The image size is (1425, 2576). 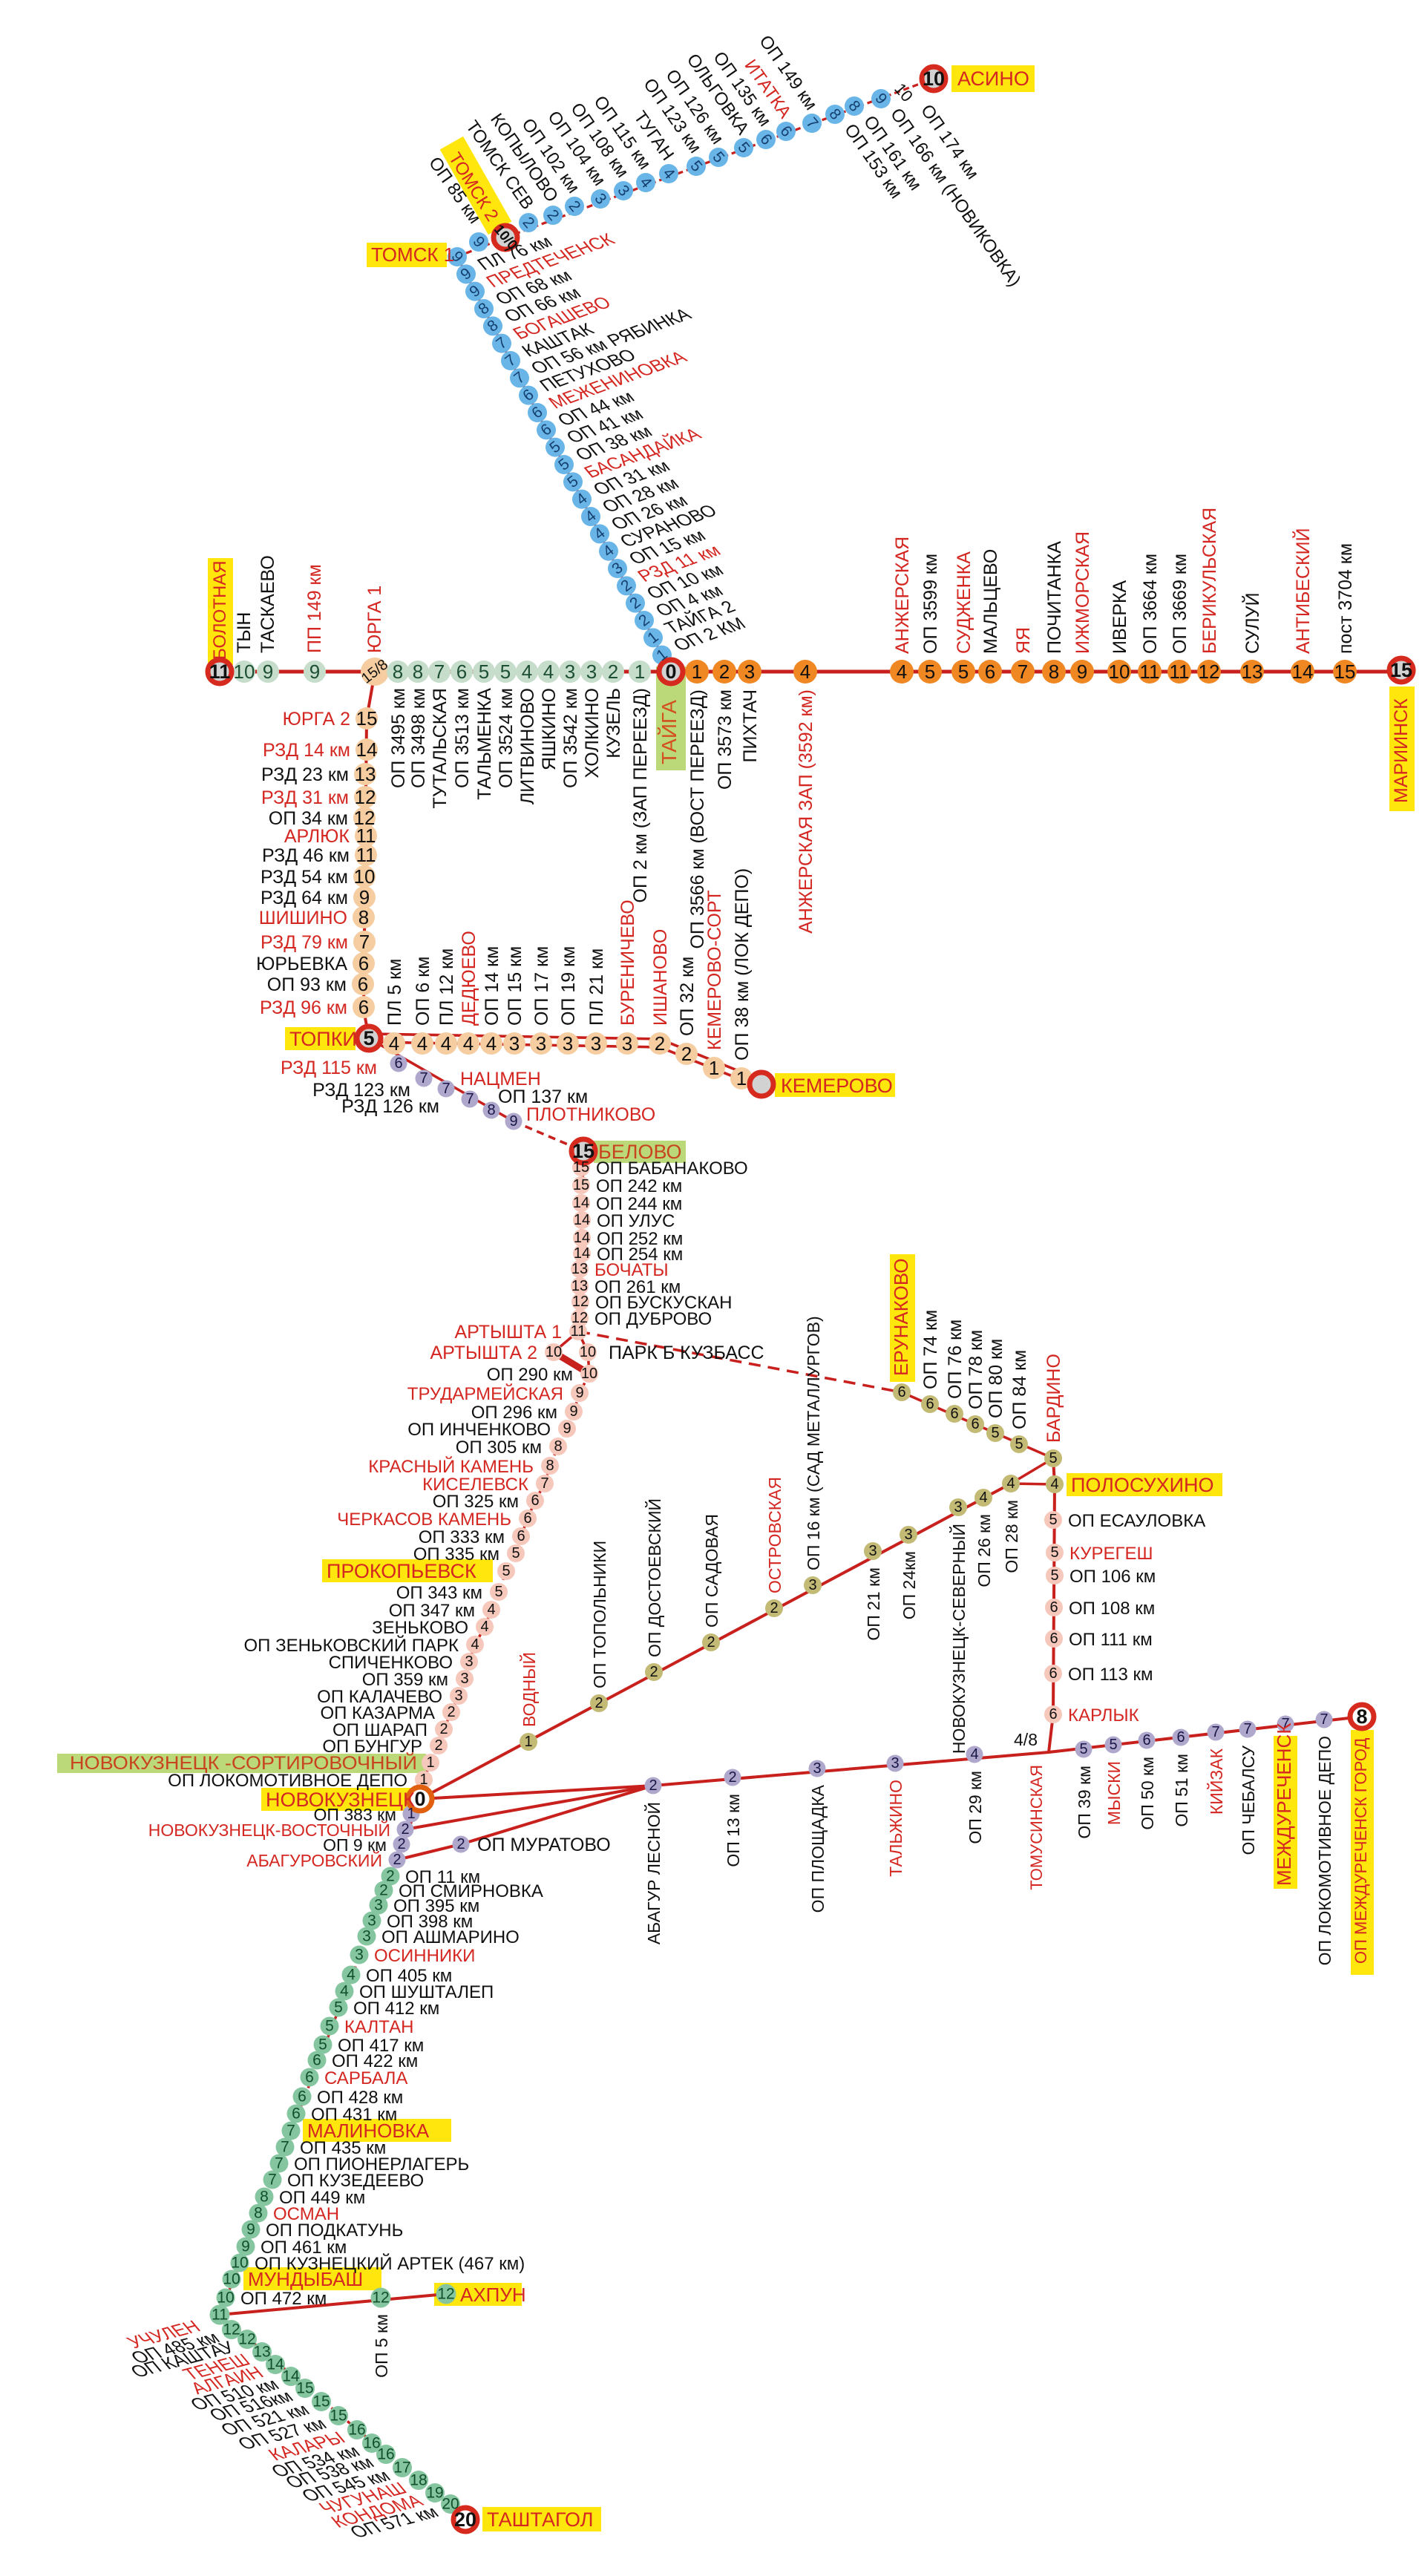 I want to click on svg-text: ОП 347 км, so click(x=432, y=1611).